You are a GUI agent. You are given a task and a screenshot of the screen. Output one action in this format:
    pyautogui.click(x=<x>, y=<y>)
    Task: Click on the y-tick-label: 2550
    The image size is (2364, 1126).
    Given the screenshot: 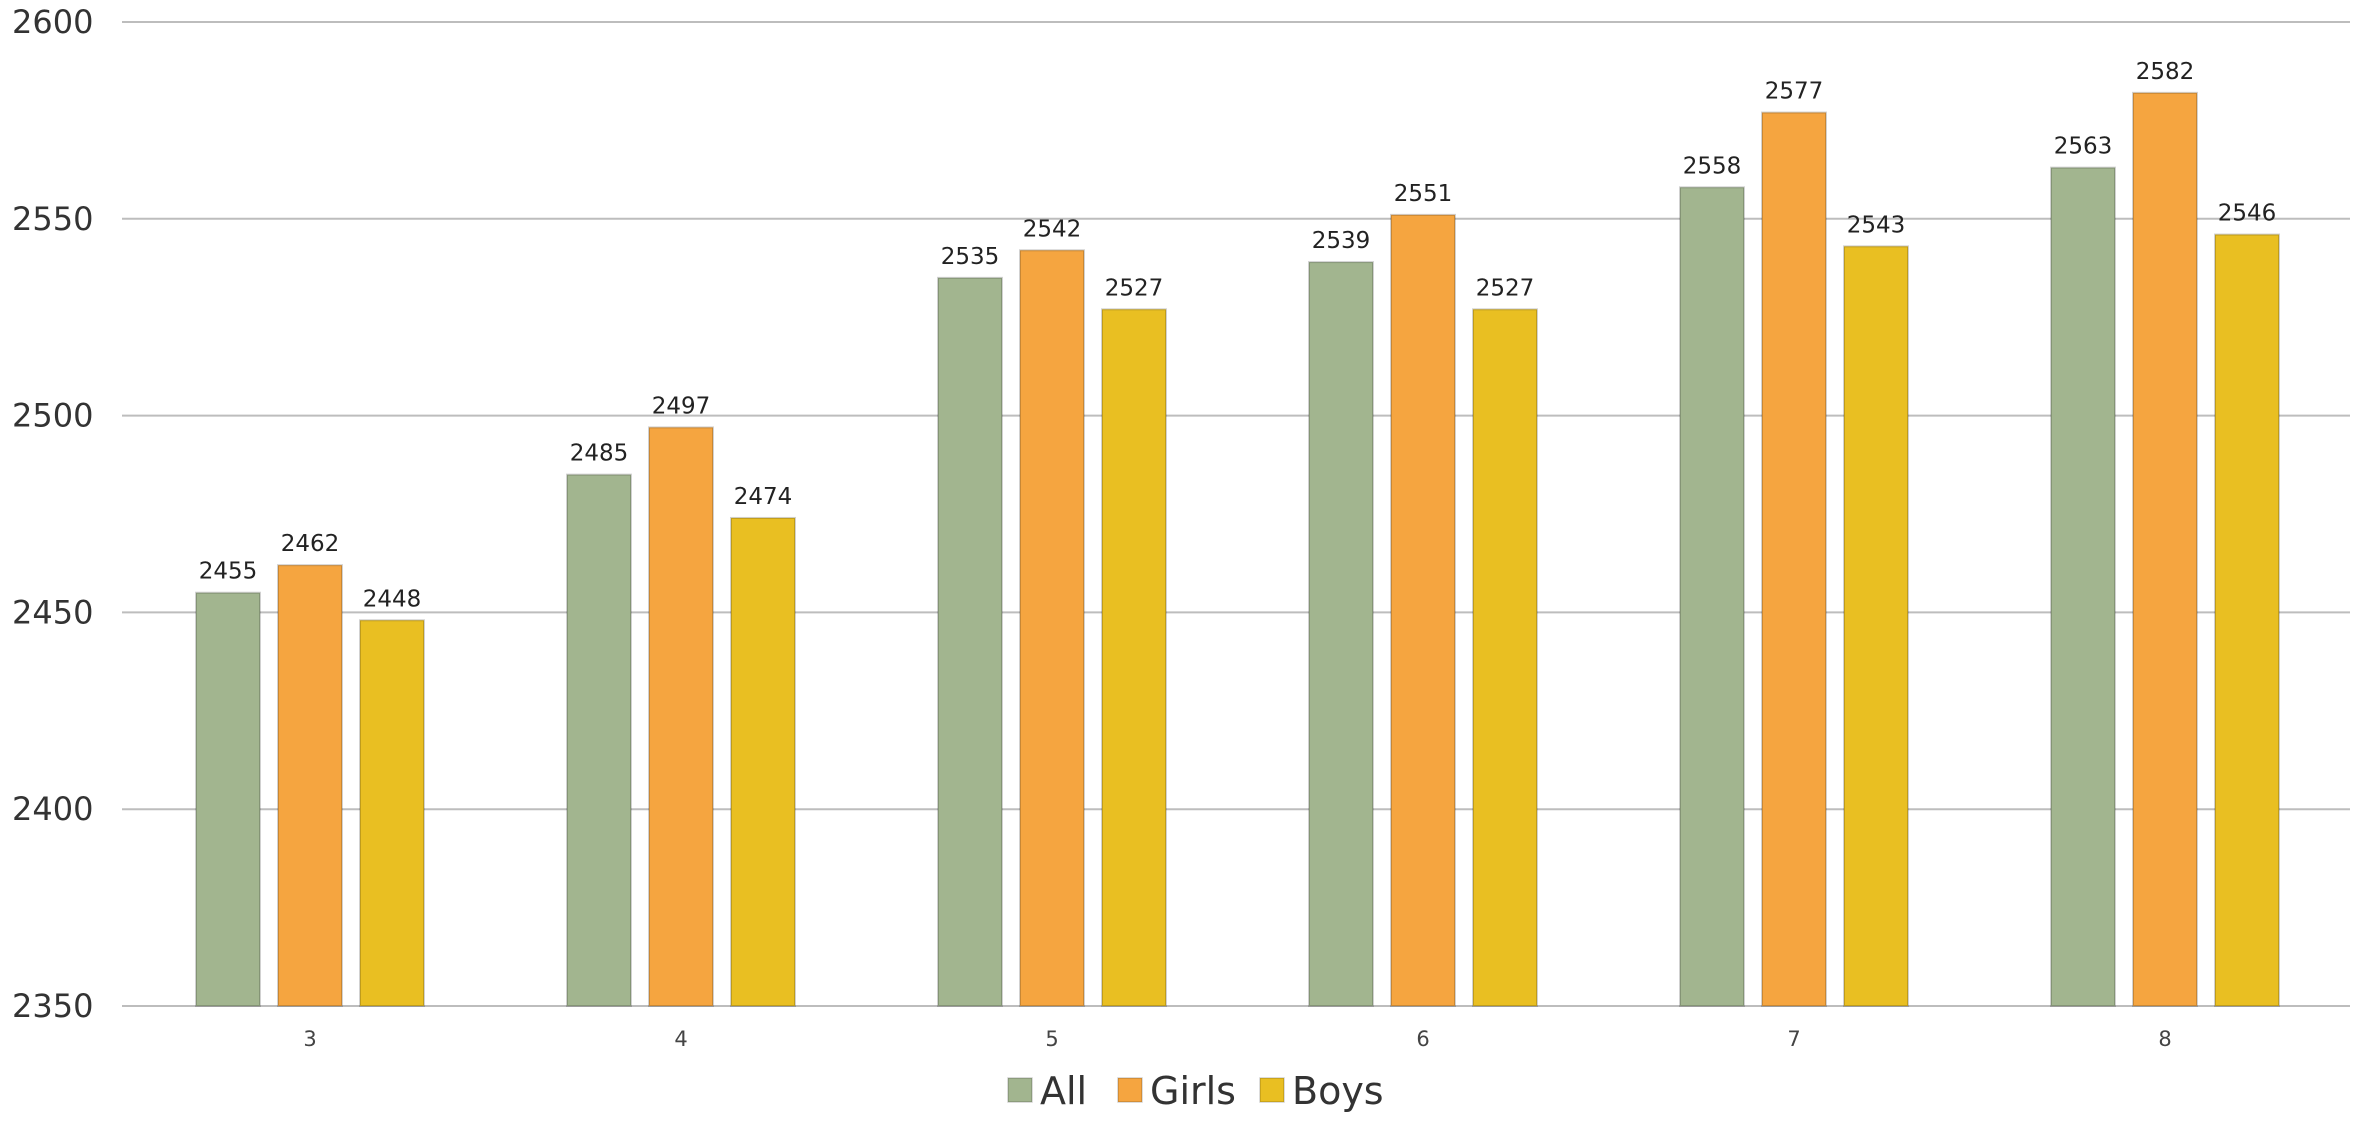 What is the action you would take?
    pyautogui.click(x=52, y=219)
    